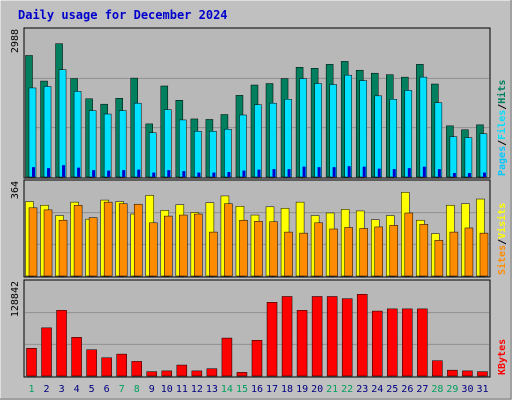 The height and width of the screenshot is (404, 512). What do you see at coordinates (362, 389) in the screenshot?
I see `x-tick-label: 23` at bounding box center [362, 389].